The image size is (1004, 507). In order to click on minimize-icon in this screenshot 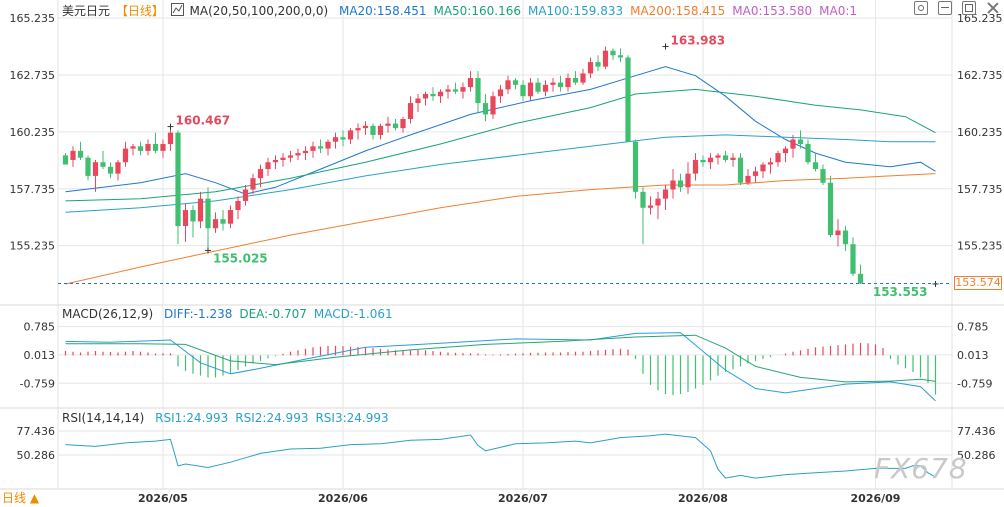, I will do `click(945, 8)`.